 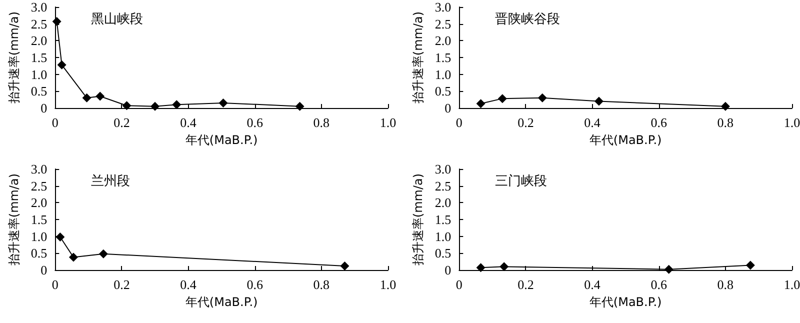 I want to click on chart-title: 兰州段, so click(x=110, y=181).